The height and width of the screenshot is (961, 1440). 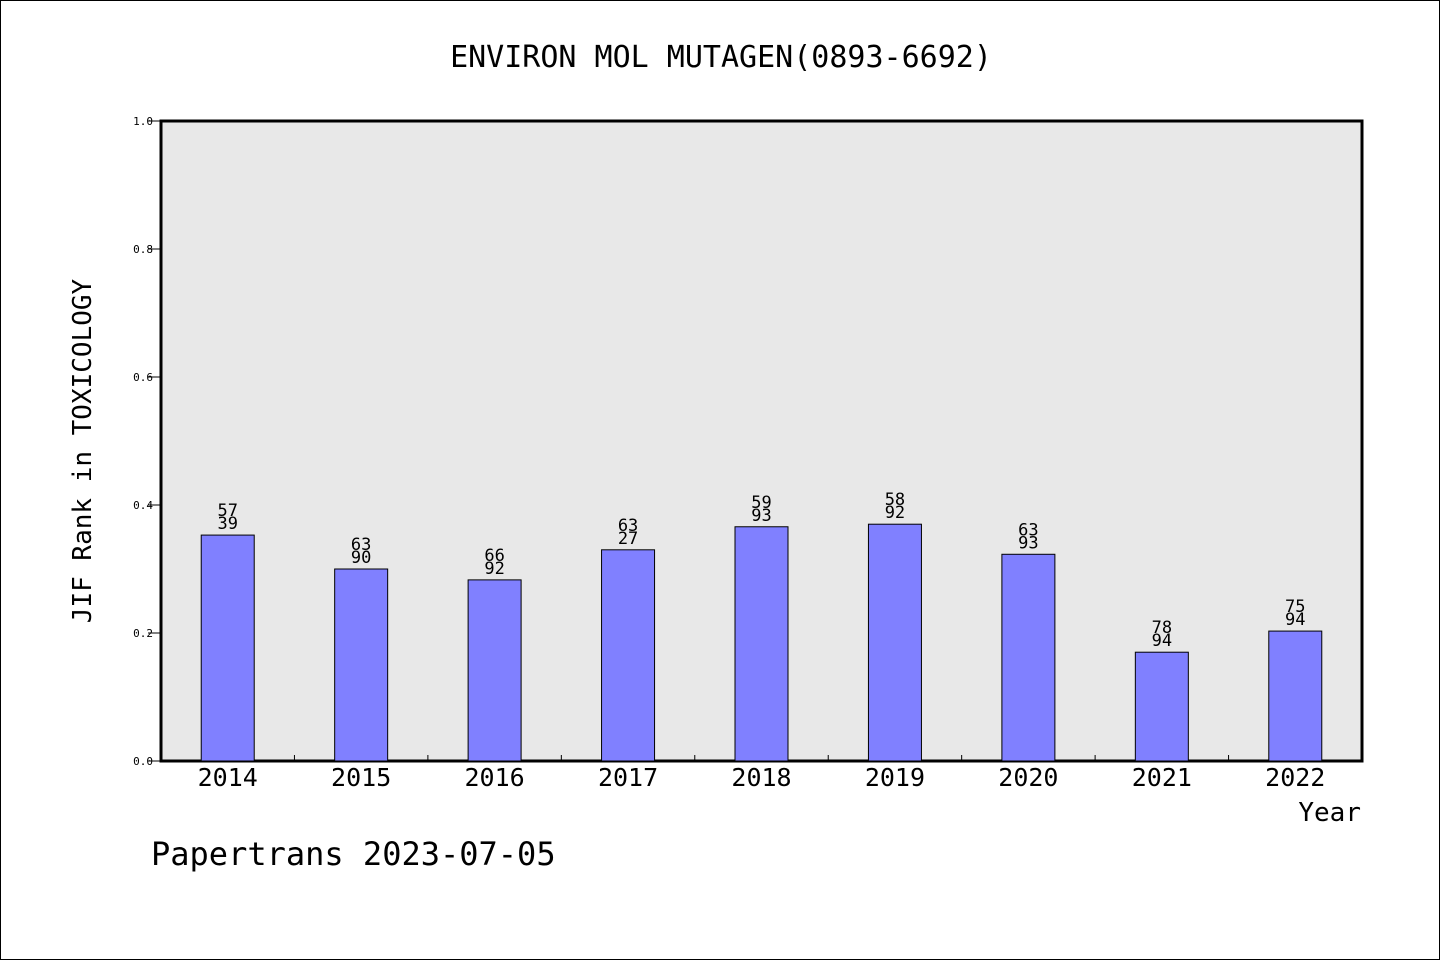 What do you see at coordinates (361, 665) in the screenshot?
I see `bar-2015` at bounding box center [361, 665].